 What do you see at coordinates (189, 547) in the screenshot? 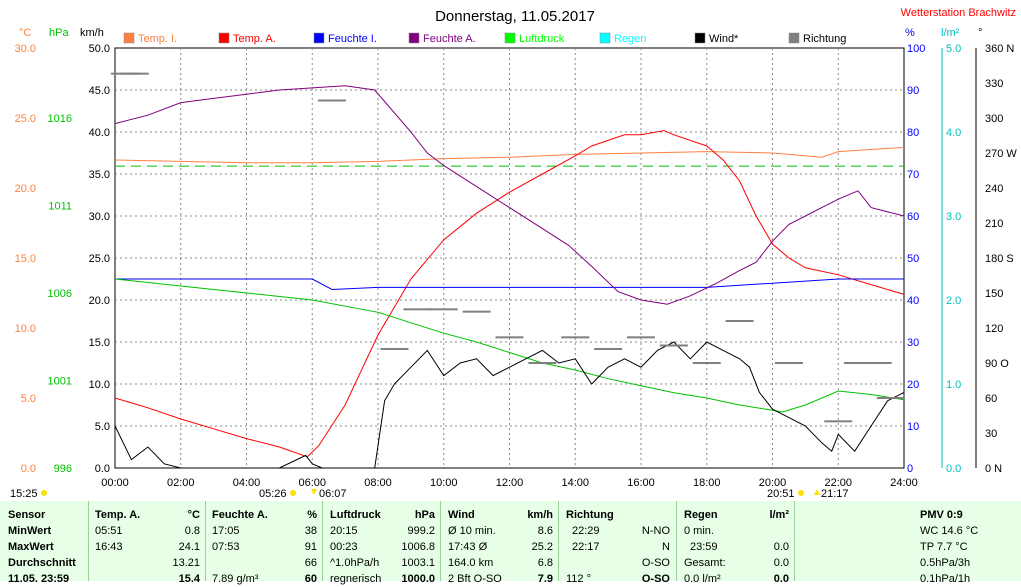
I see `temp-a-max-value: 24.1` at bounding box center [189, 547].